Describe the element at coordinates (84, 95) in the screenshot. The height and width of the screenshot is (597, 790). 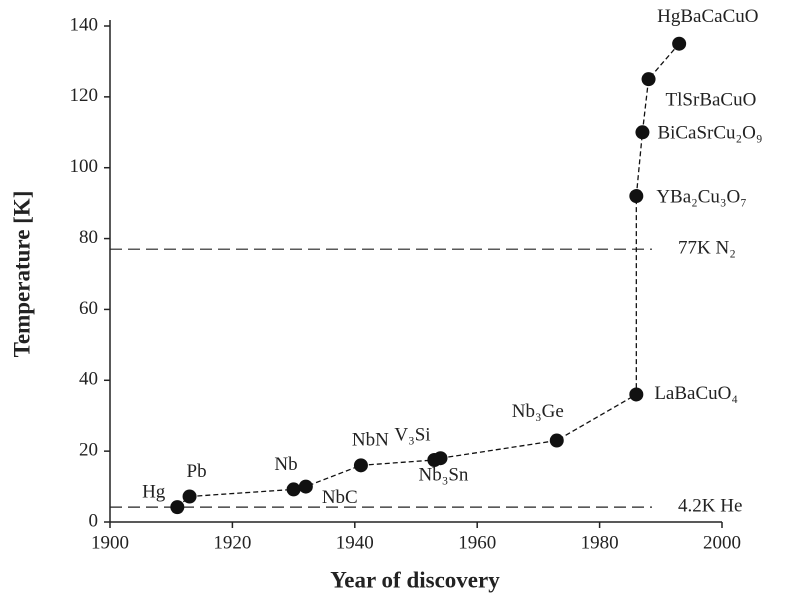
I see `y-tick-label: 120` at that location.